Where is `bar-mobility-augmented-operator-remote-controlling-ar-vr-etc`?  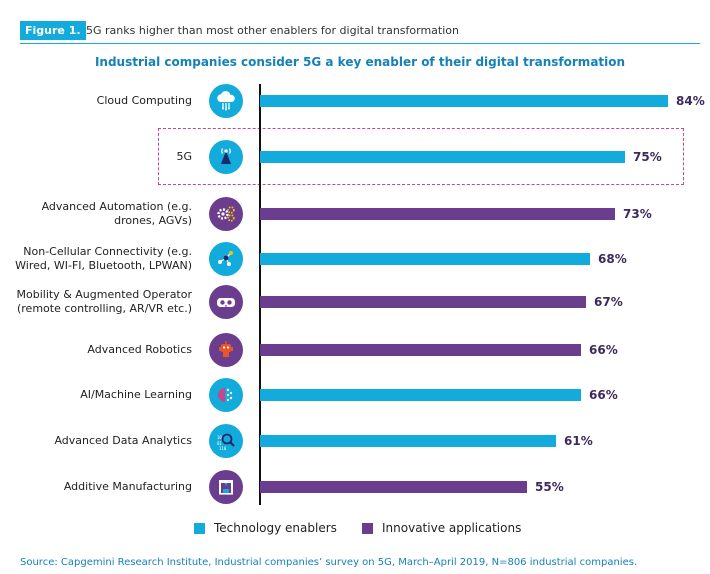 bar-mobility-augmented-operator-remote-controlling-ar-vr-etc is located at coordinates (423, 302).